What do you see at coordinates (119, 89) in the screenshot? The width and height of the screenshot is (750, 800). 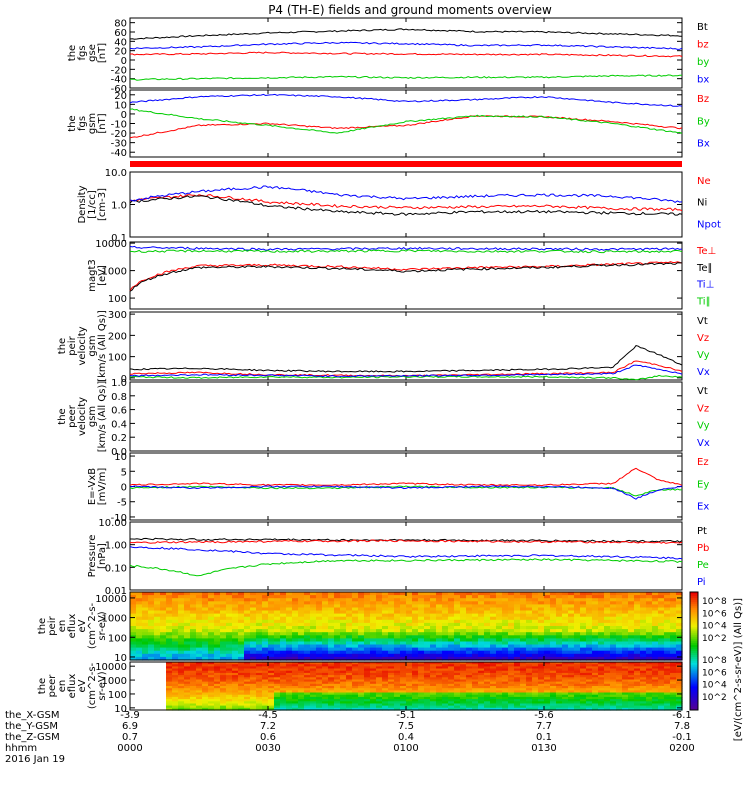 I see `y-tick-label: -60` at bounding box center [119, 89].